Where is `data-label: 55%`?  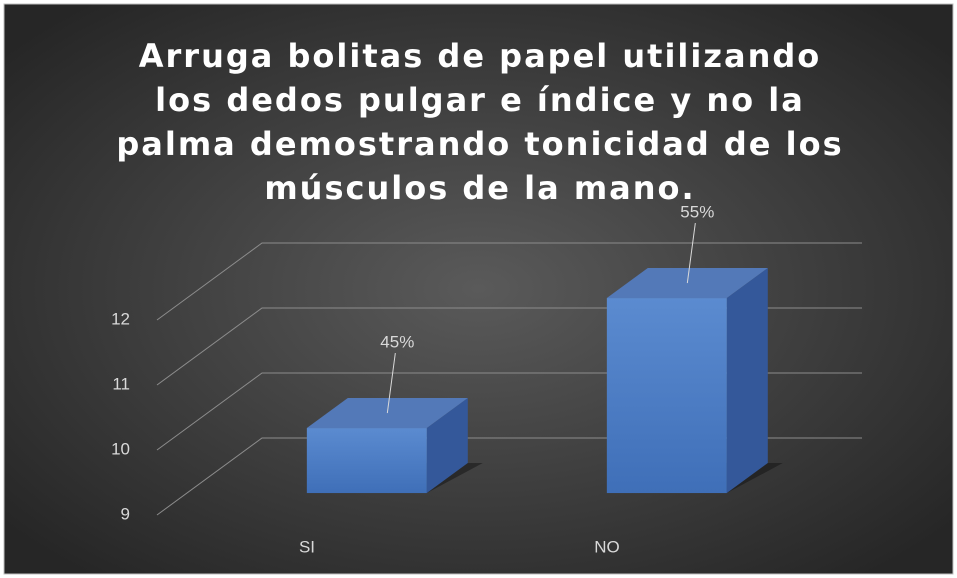
data-label: 55% is located at coordinates (697, 212).